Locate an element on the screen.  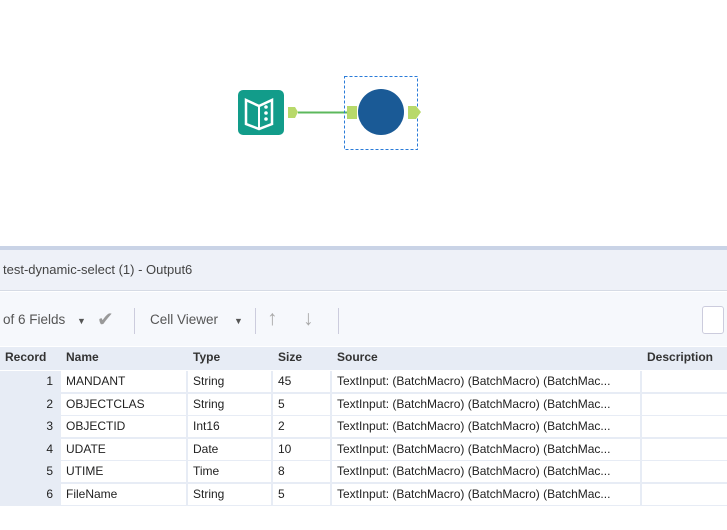
results-title-bar: test-dynamic-select (1) - Output6 is located at coordinates (363, 270).